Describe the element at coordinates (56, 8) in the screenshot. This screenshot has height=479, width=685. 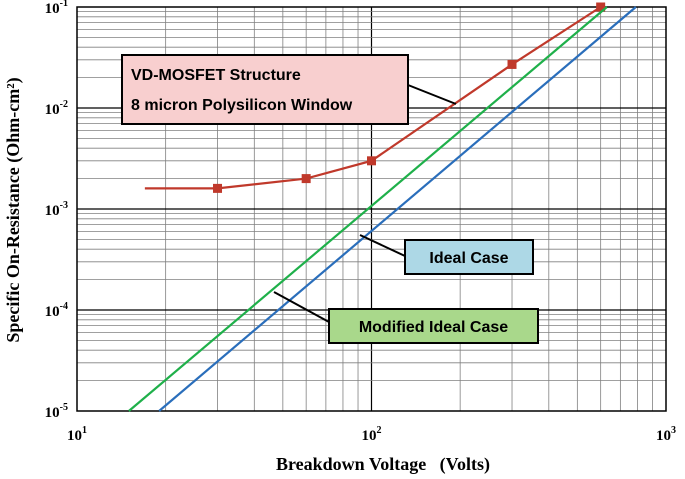
I see `y-tick-label: 10⁻¹` at that location.